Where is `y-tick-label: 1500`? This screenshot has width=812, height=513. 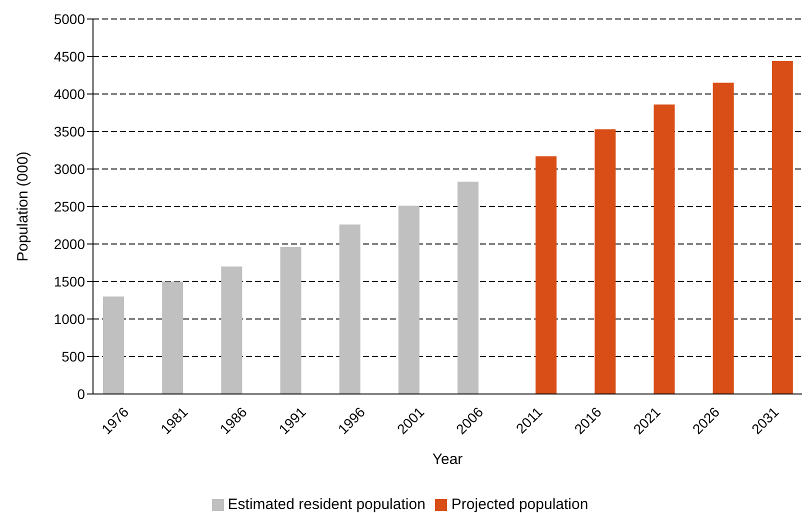 y-tick-label: 1500 is located at coordinates (70, 281).